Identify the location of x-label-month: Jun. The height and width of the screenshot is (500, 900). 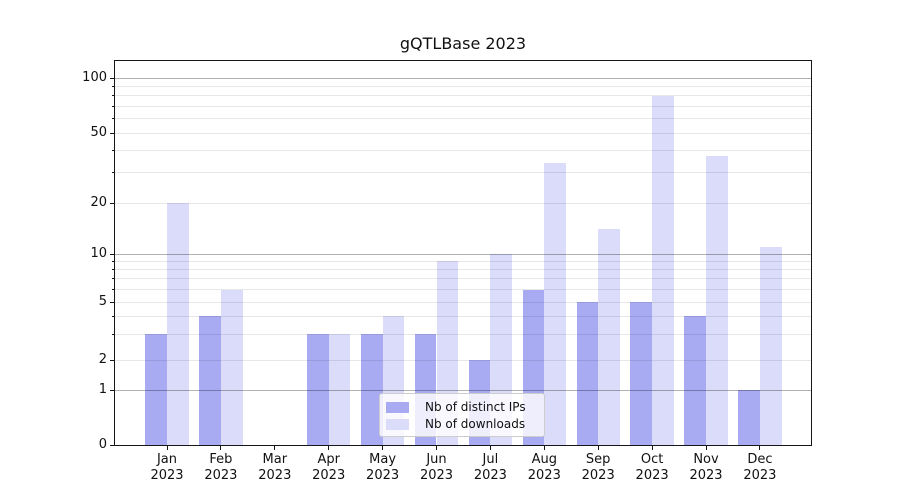
(436, 459).